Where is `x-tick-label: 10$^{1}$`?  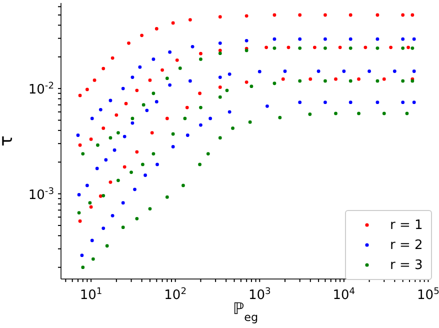 x-tick-label: 10$^{1}$ is located at coordinates (91, 295).